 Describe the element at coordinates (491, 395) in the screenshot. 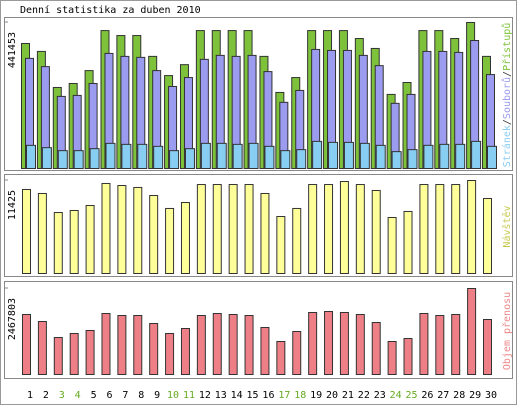

I see `x-tick-label: 30` at that location.